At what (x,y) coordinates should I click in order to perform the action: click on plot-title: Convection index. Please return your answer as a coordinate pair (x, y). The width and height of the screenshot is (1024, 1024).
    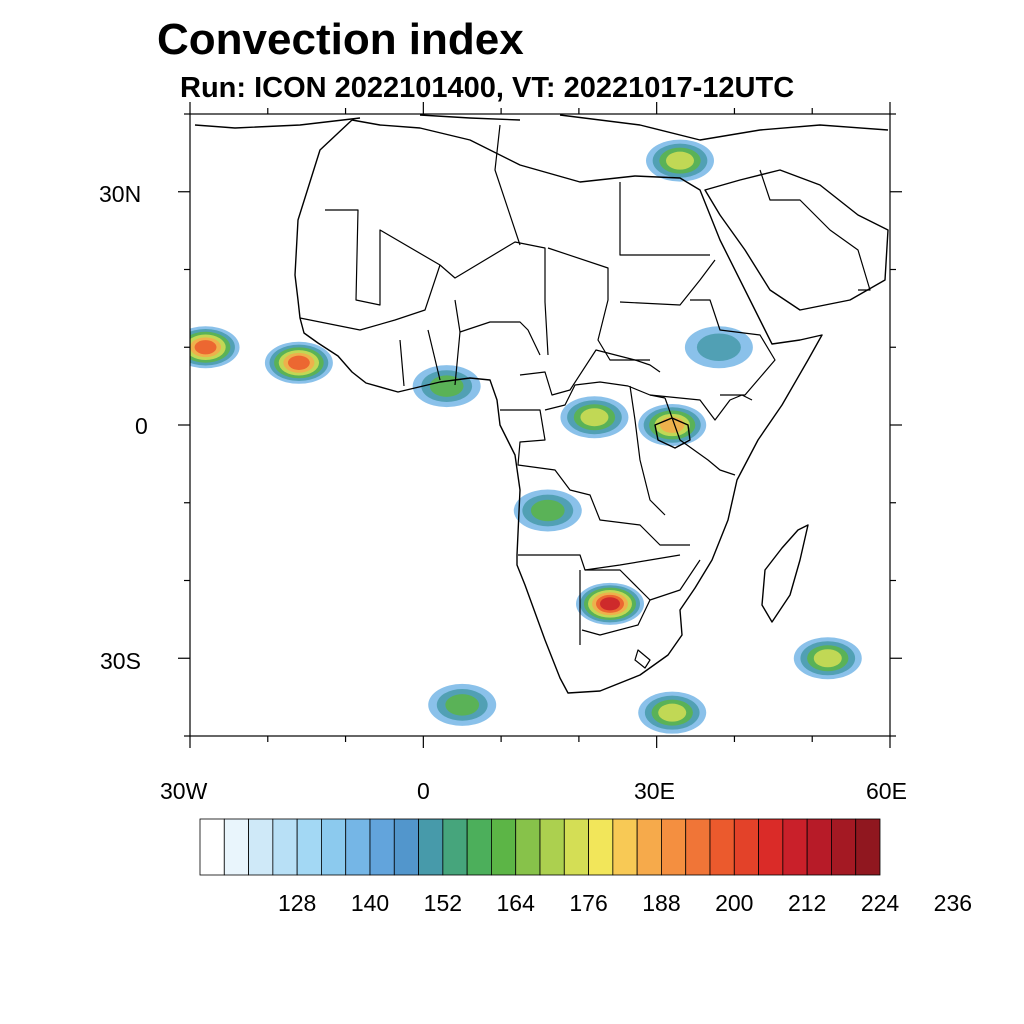
    Looking at the image, I should click on (340, 39).